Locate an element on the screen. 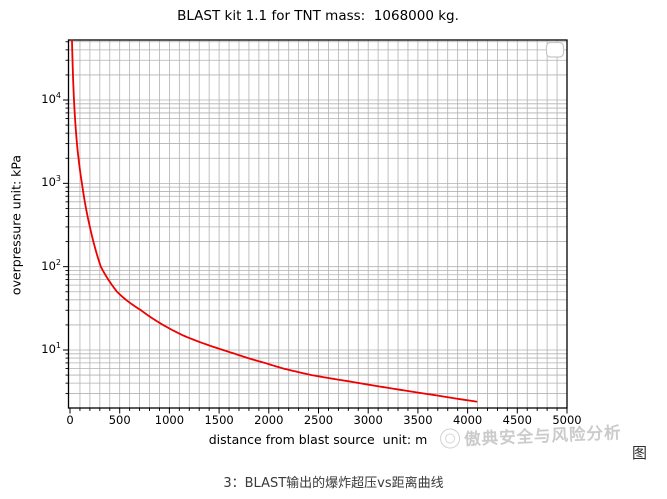  chart-title: BLAST kit 1.1 for TNT mass: 1068000 kg. is located at coordinates (318, 16).